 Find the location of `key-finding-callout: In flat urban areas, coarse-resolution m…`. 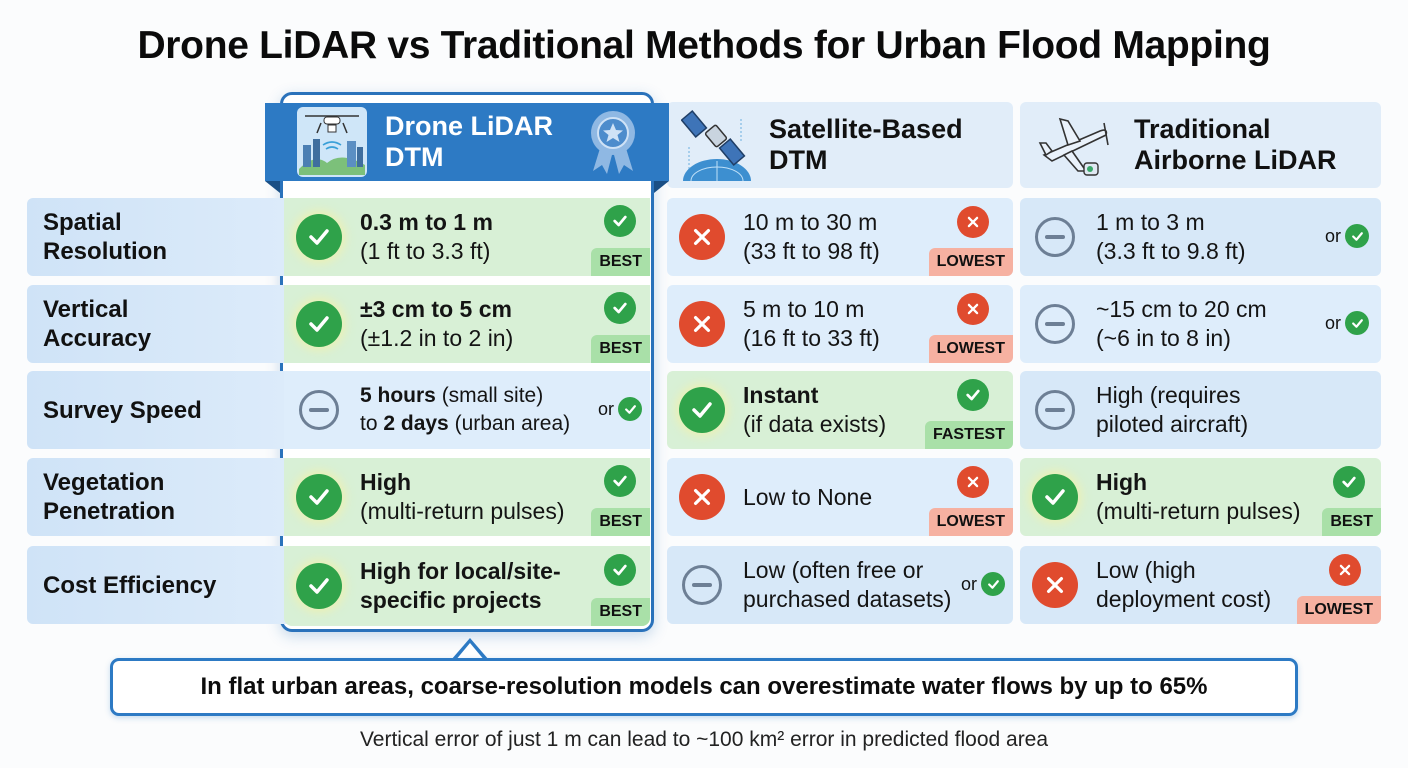

key-finding-callout: In flat urban areas, coarse-resolution m… is located at coordinates (704, 687).